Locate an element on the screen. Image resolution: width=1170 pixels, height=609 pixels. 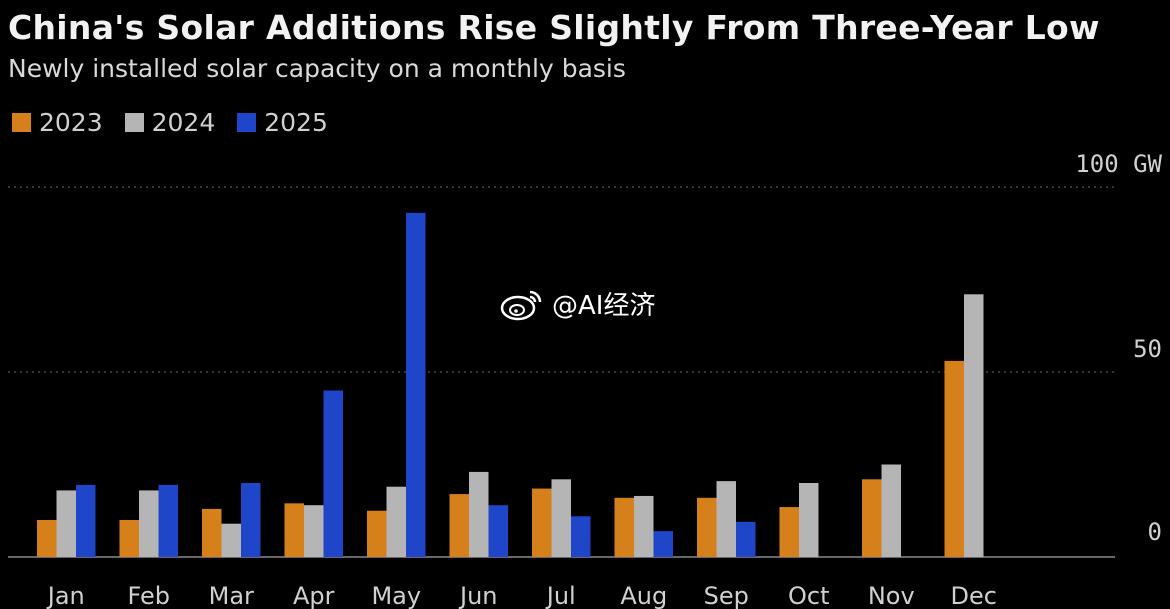
x-tick-label: Aug is located at coordinates (643, 595).